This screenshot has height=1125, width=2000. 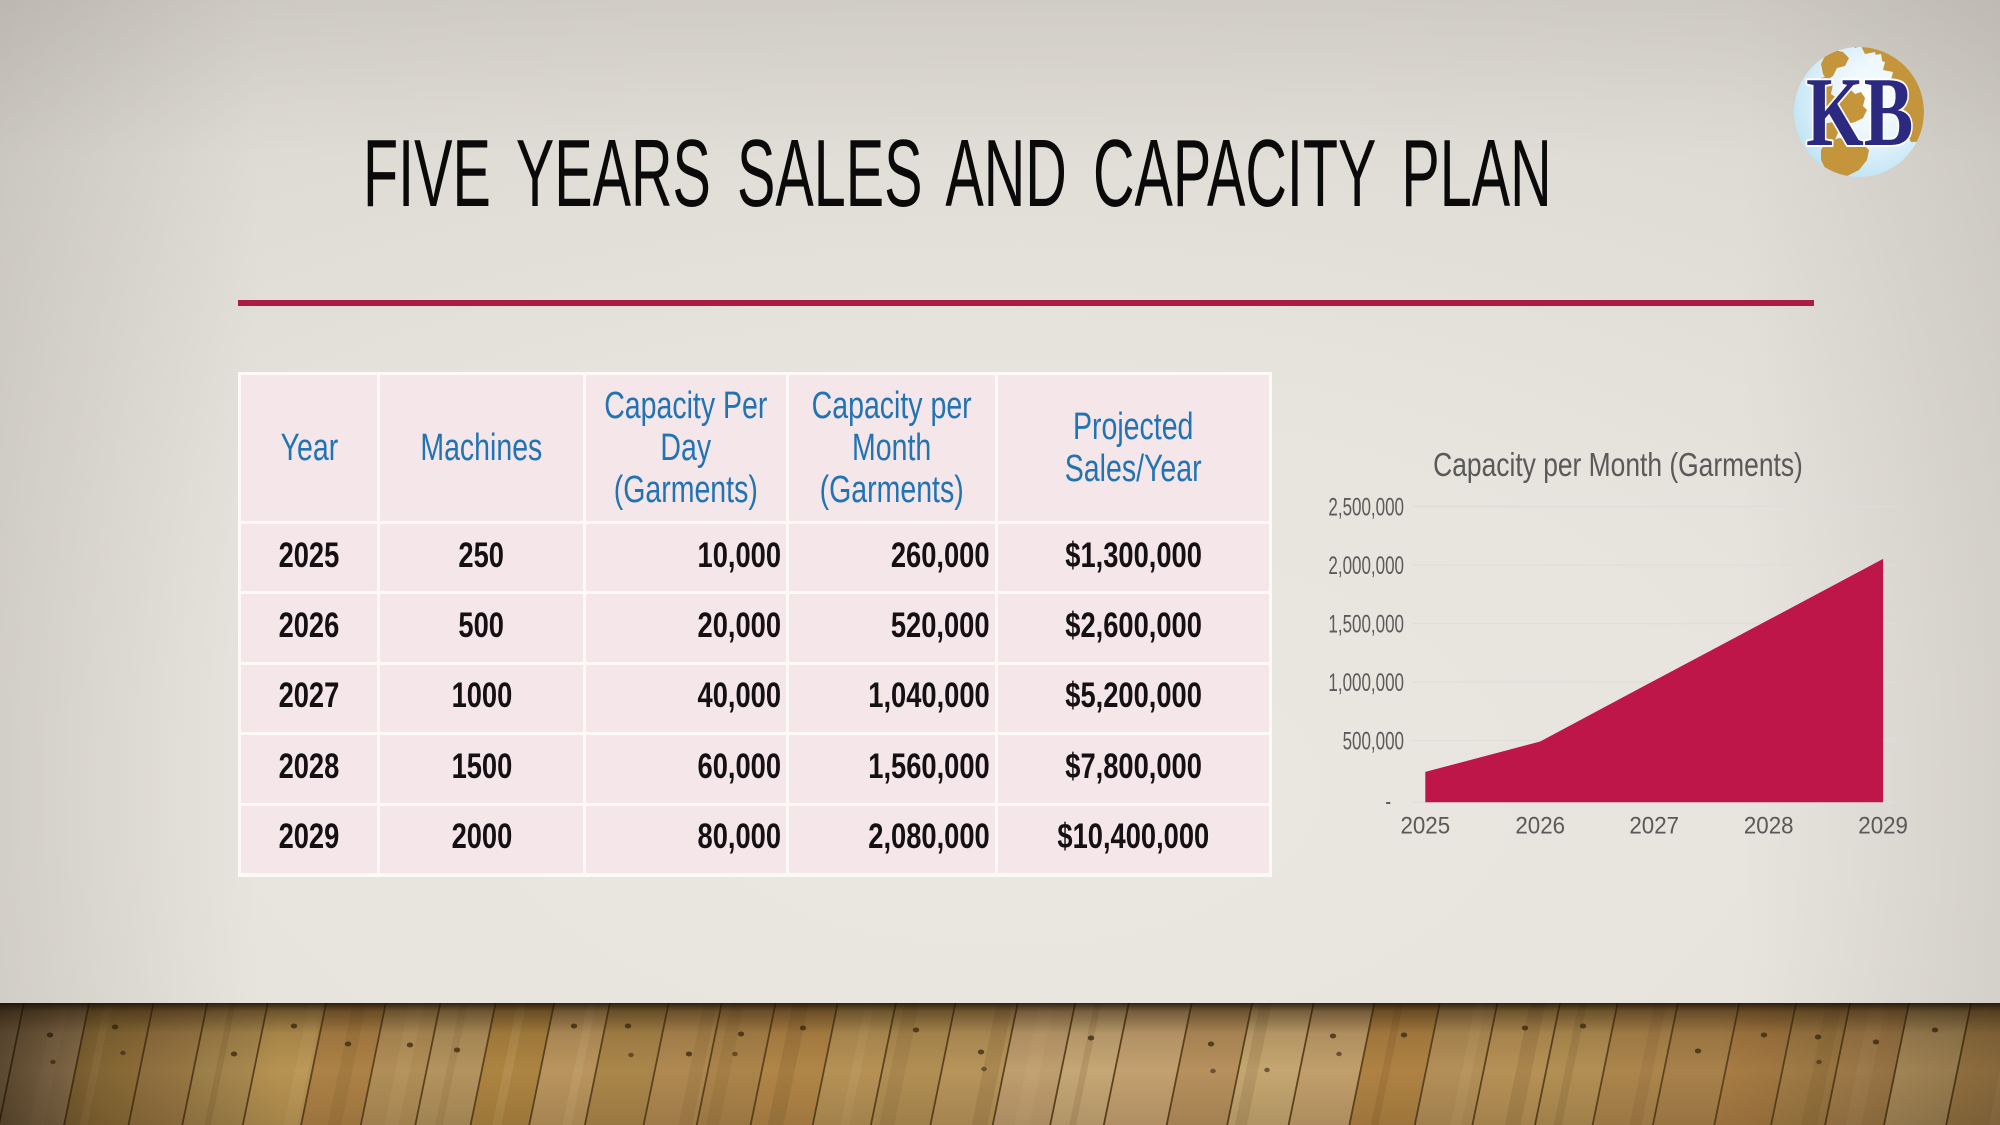 What do you see at coordinates (1425, 825) in the screenshot?
I see `svg-text: 2025` at bounding box center [1425, 825].